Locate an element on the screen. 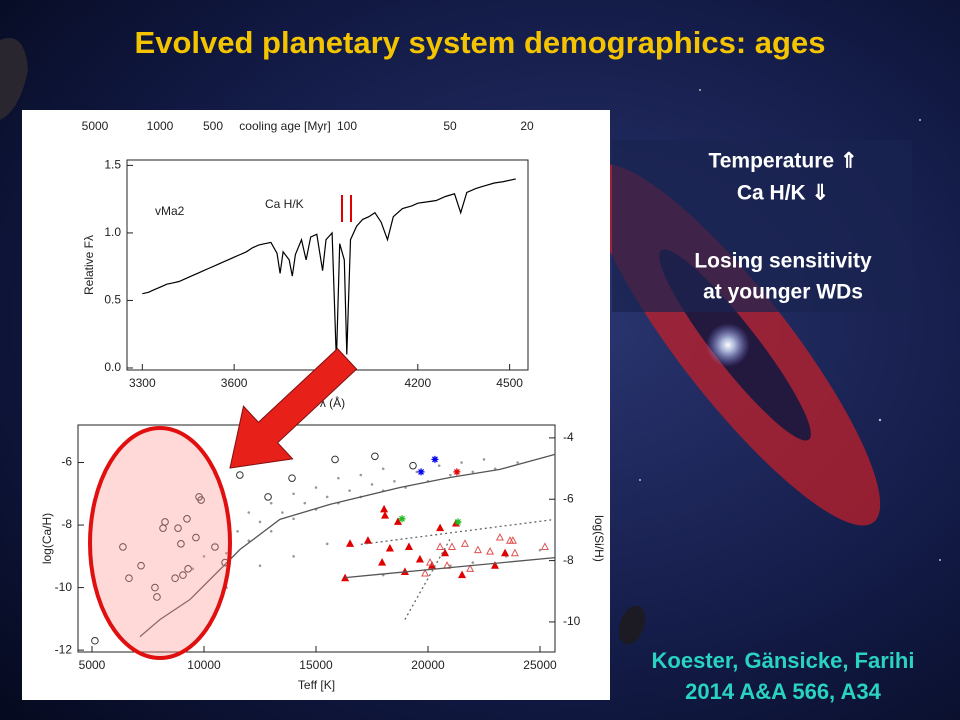  cooling-age-tick: 5000 is located at coordinates (95, 126).